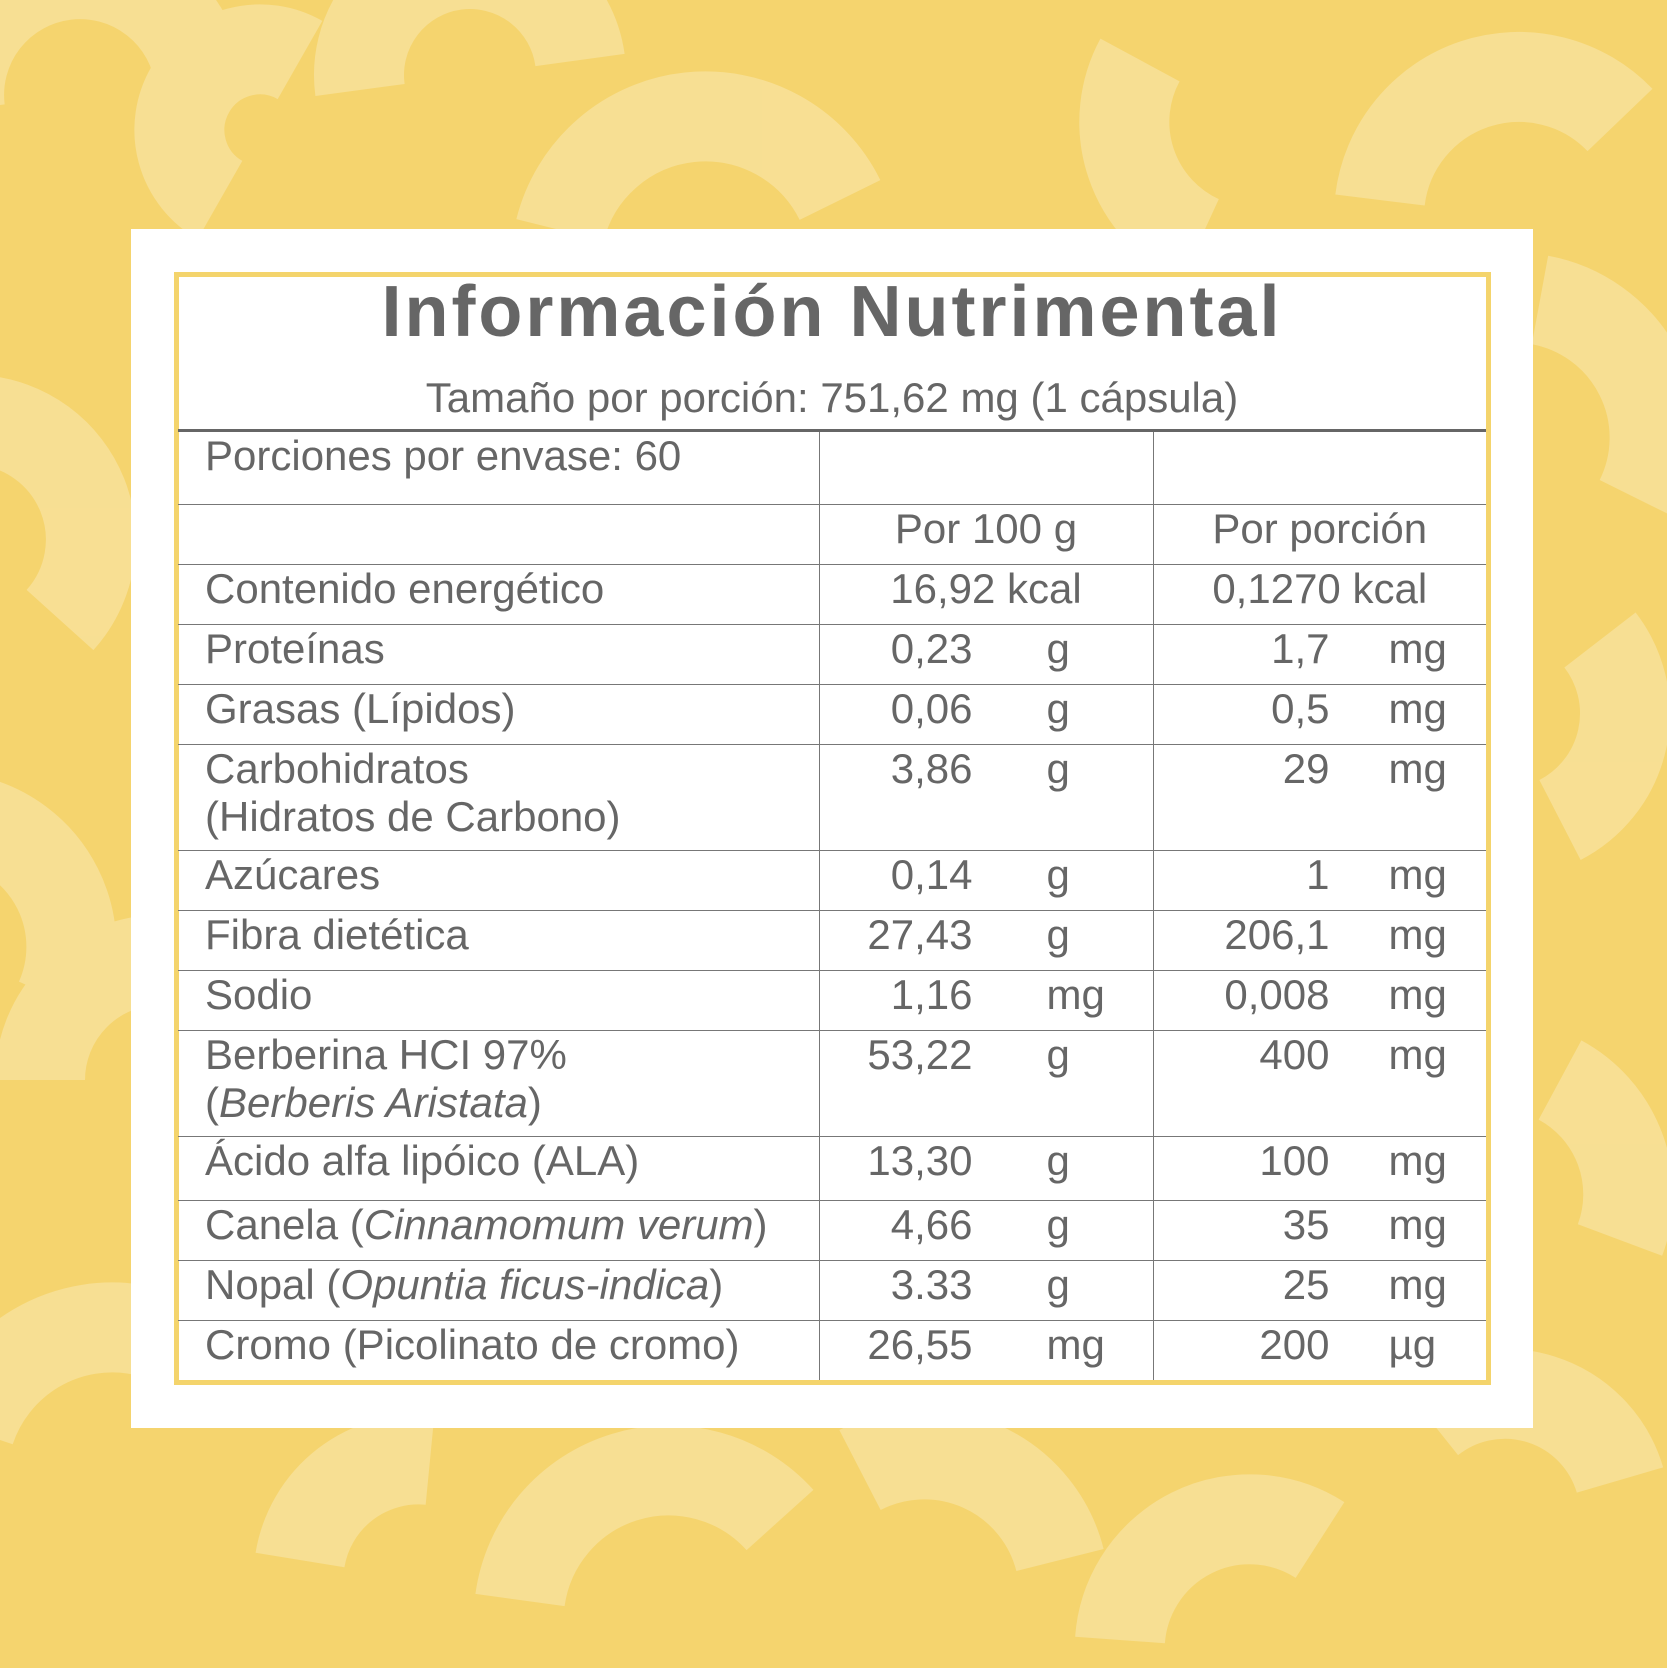 This screenshot has height=1668, width=1667. I want to click on value-per-100g: 27,43, so click(920, 934).